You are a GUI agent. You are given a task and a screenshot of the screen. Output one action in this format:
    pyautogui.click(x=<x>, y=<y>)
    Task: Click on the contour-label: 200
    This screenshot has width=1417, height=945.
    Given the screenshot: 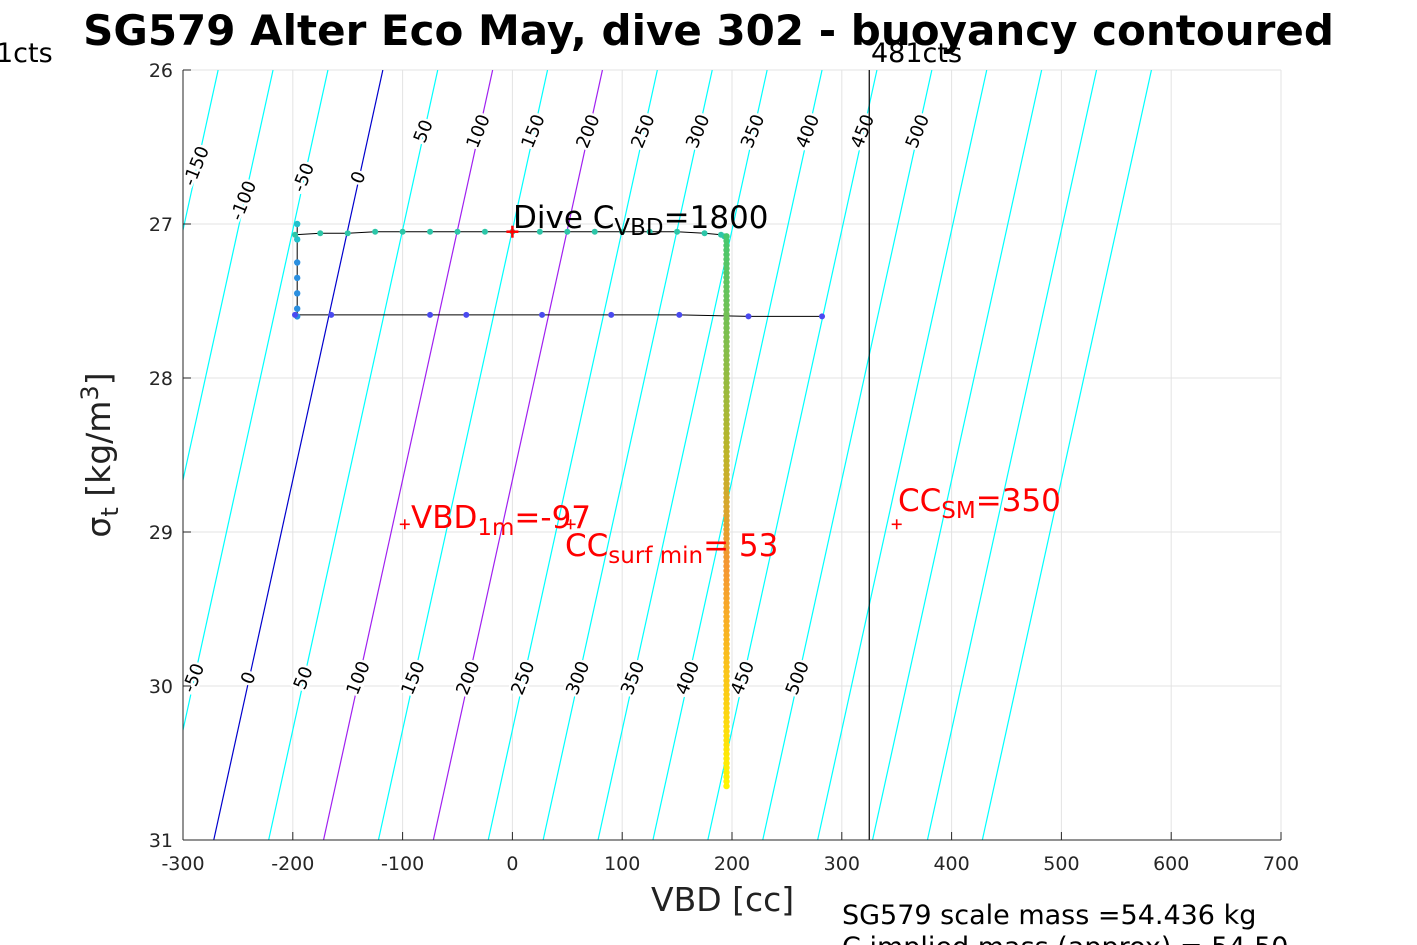 What is the action you would take?
    pyautogui.click(x=468, y=678)
    